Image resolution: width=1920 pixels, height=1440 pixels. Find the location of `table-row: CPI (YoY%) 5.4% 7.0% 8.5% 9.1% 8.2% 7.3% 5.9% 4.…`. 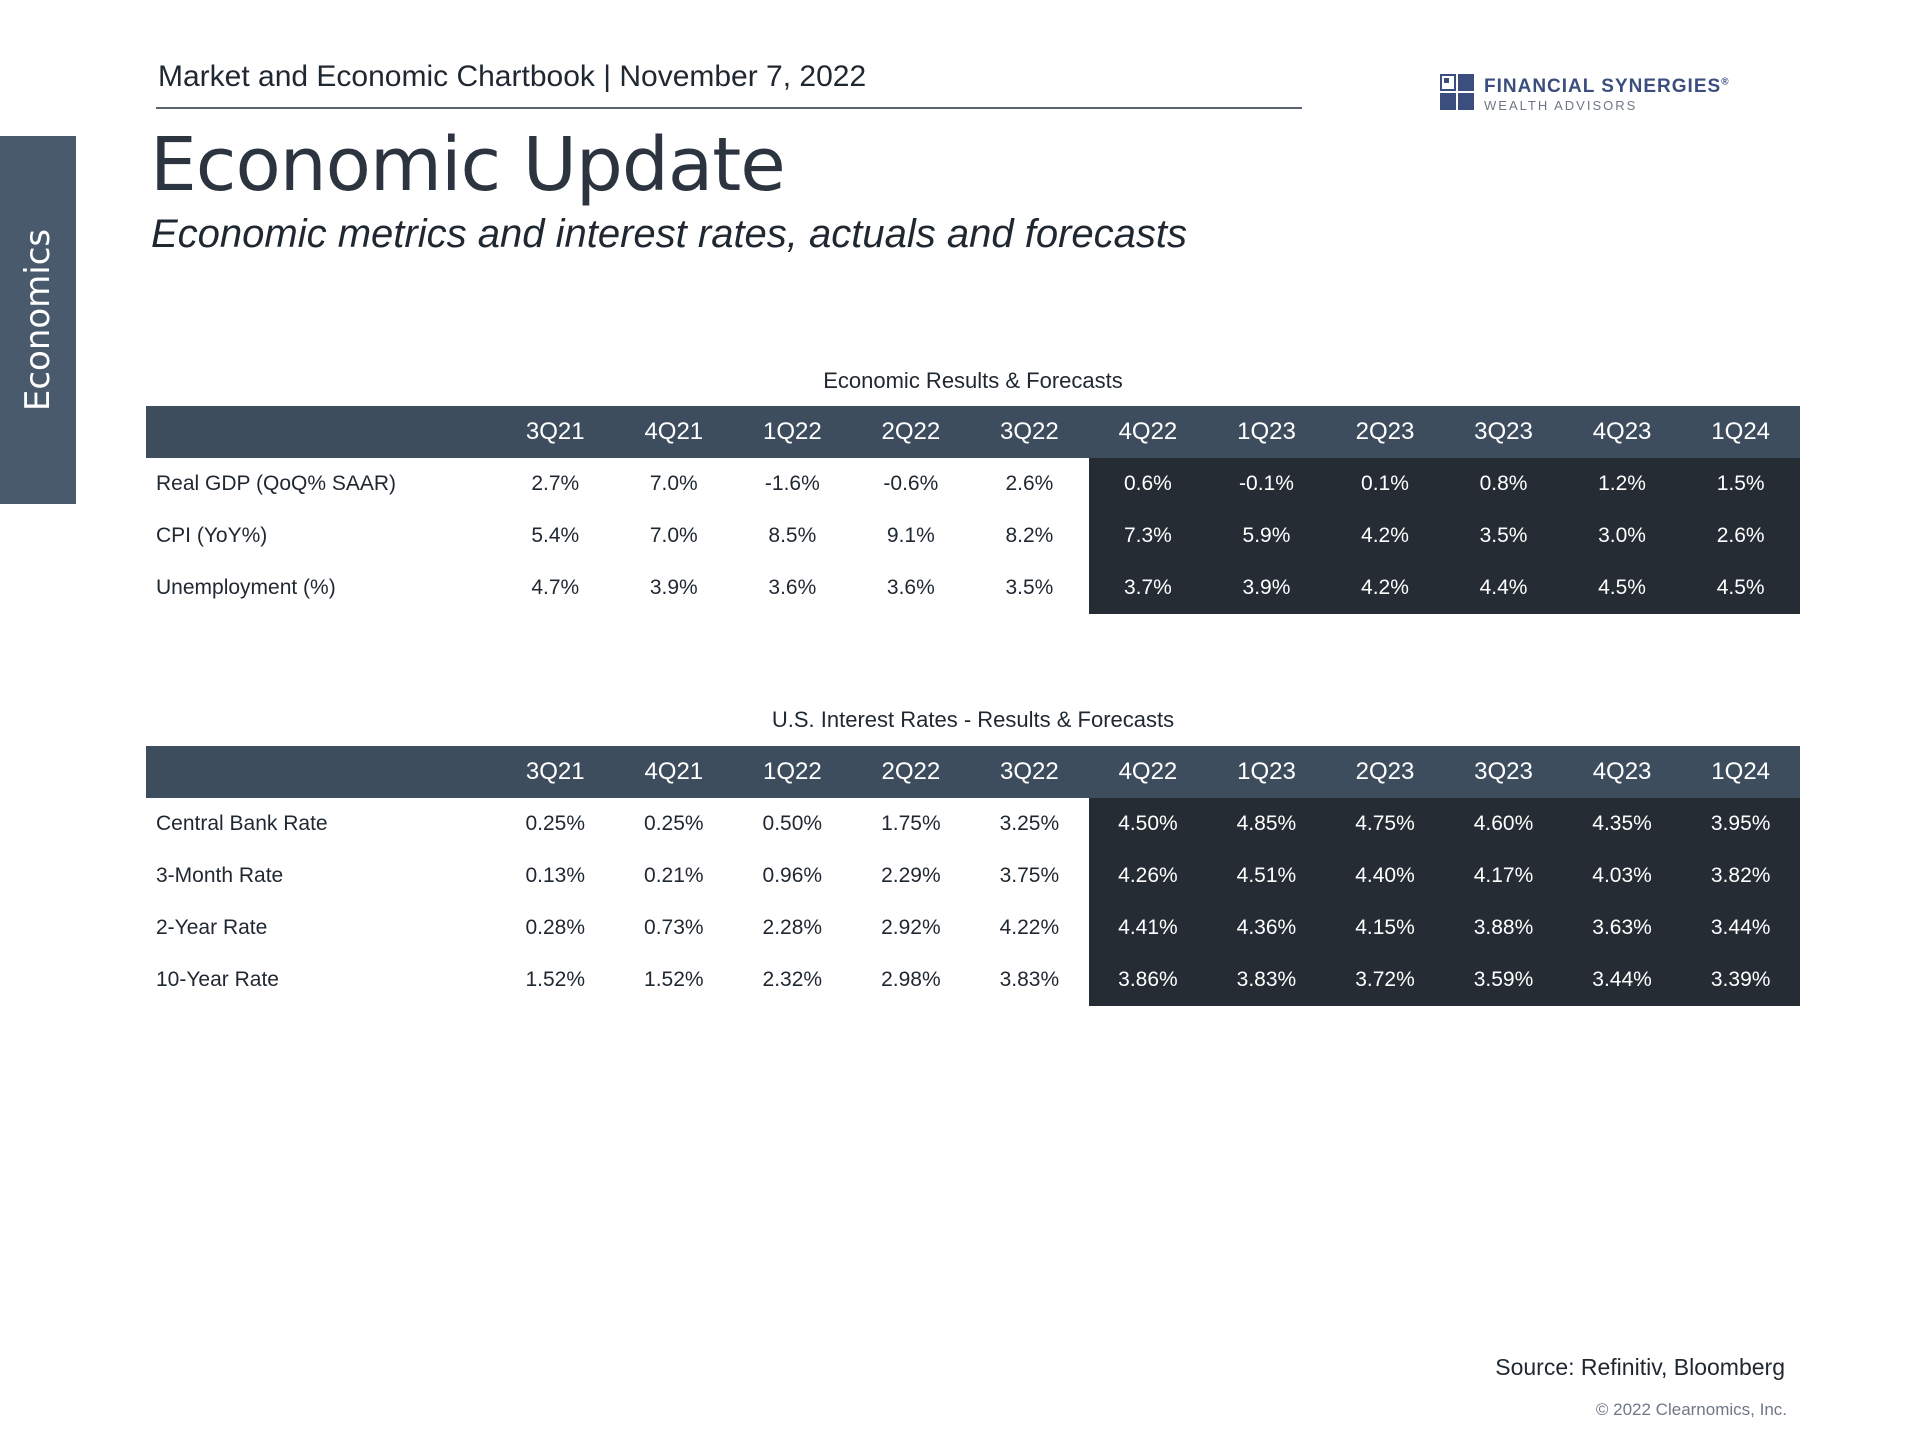

table-row: CPI (YoY%) 5.4% 7.0% 8.5% 9.1% 8.2% 7.3% 5.9% 4.… is located at coordinates (973, 536).